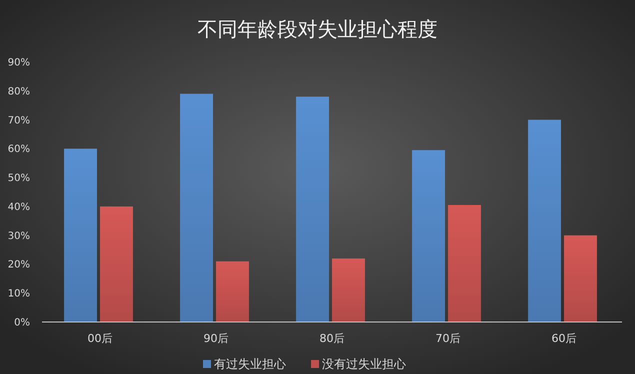 The width and height of the screenshot is (635, 374). Describe the element at coordinates (19, 120) in the screenshot. I see `y-tick-label: 70%` at that location.